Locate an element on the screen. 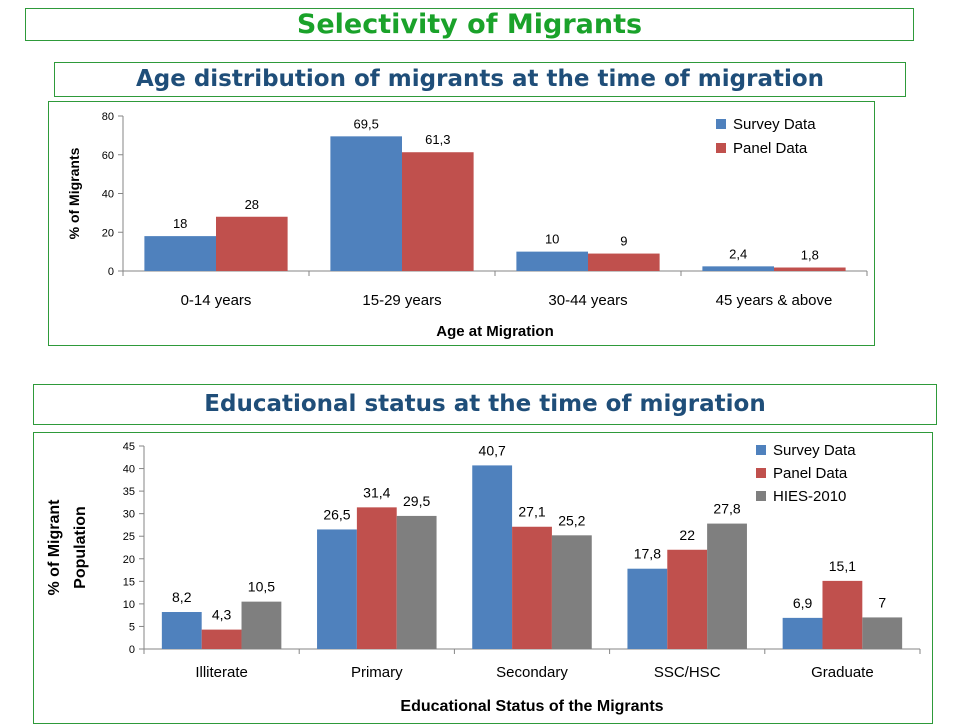 Image resolution: width=960 pixels, height=727 pixels. data-label: 17,8 is located at coordinates (647, 554).